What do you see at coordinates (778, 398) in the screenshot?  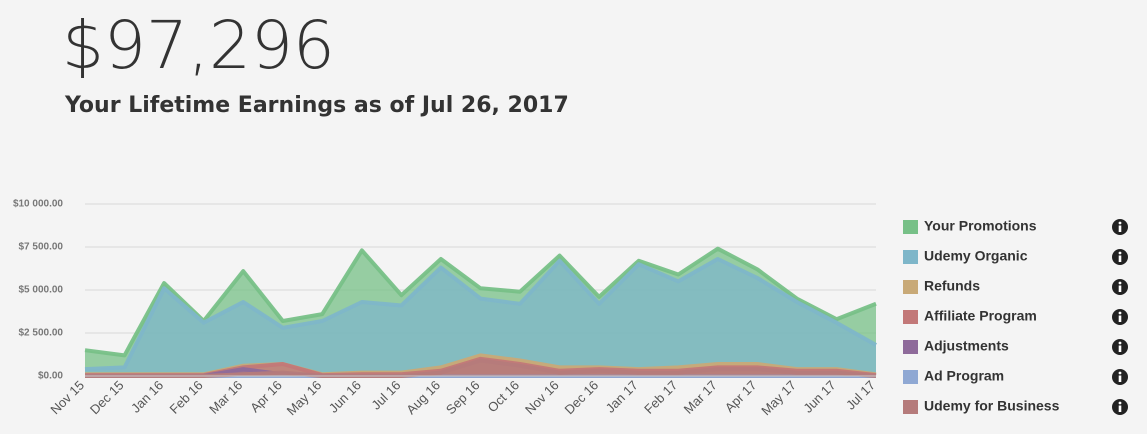 I see `x-tick-label: May 17` at bounding box center [778, 398].